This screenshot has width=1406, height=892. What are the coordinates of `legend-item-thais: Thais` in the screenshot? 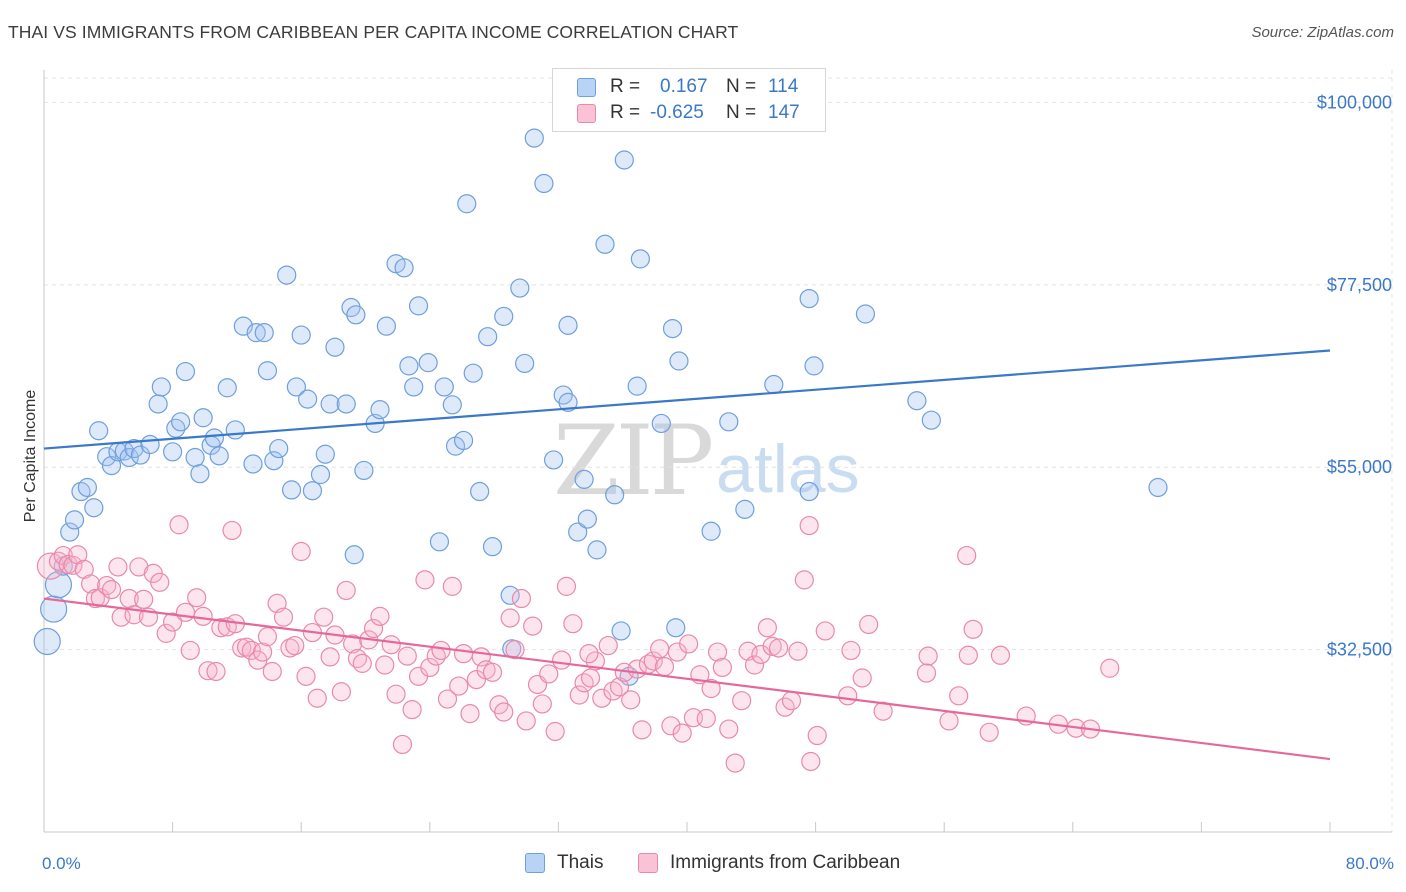 It's located at (564, 863).